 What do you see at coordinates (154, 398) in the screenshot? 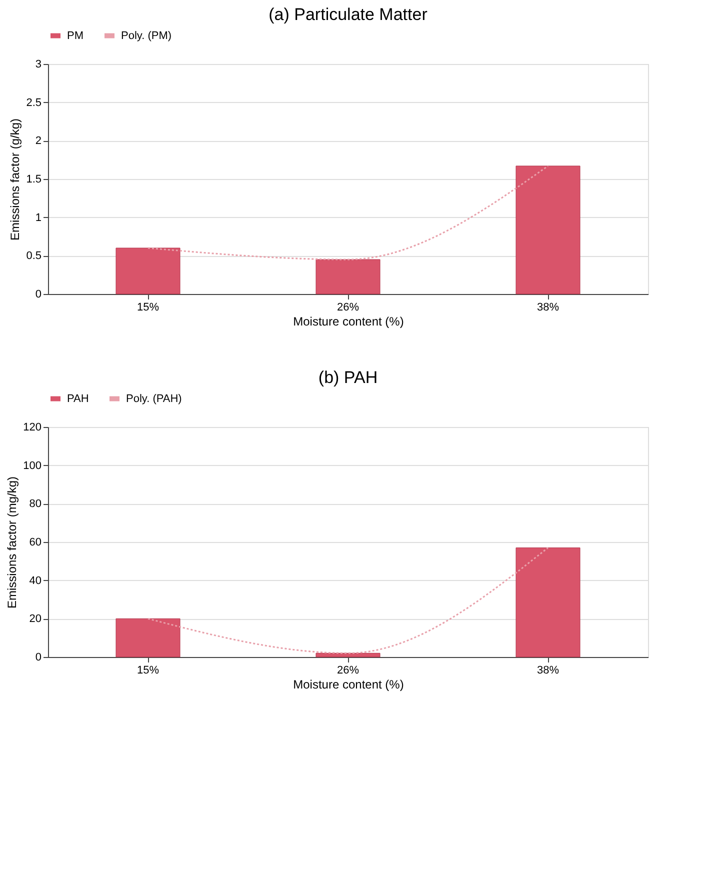
I see `legend-label: Poly. (PAH)` at bounding box center [154, 398].